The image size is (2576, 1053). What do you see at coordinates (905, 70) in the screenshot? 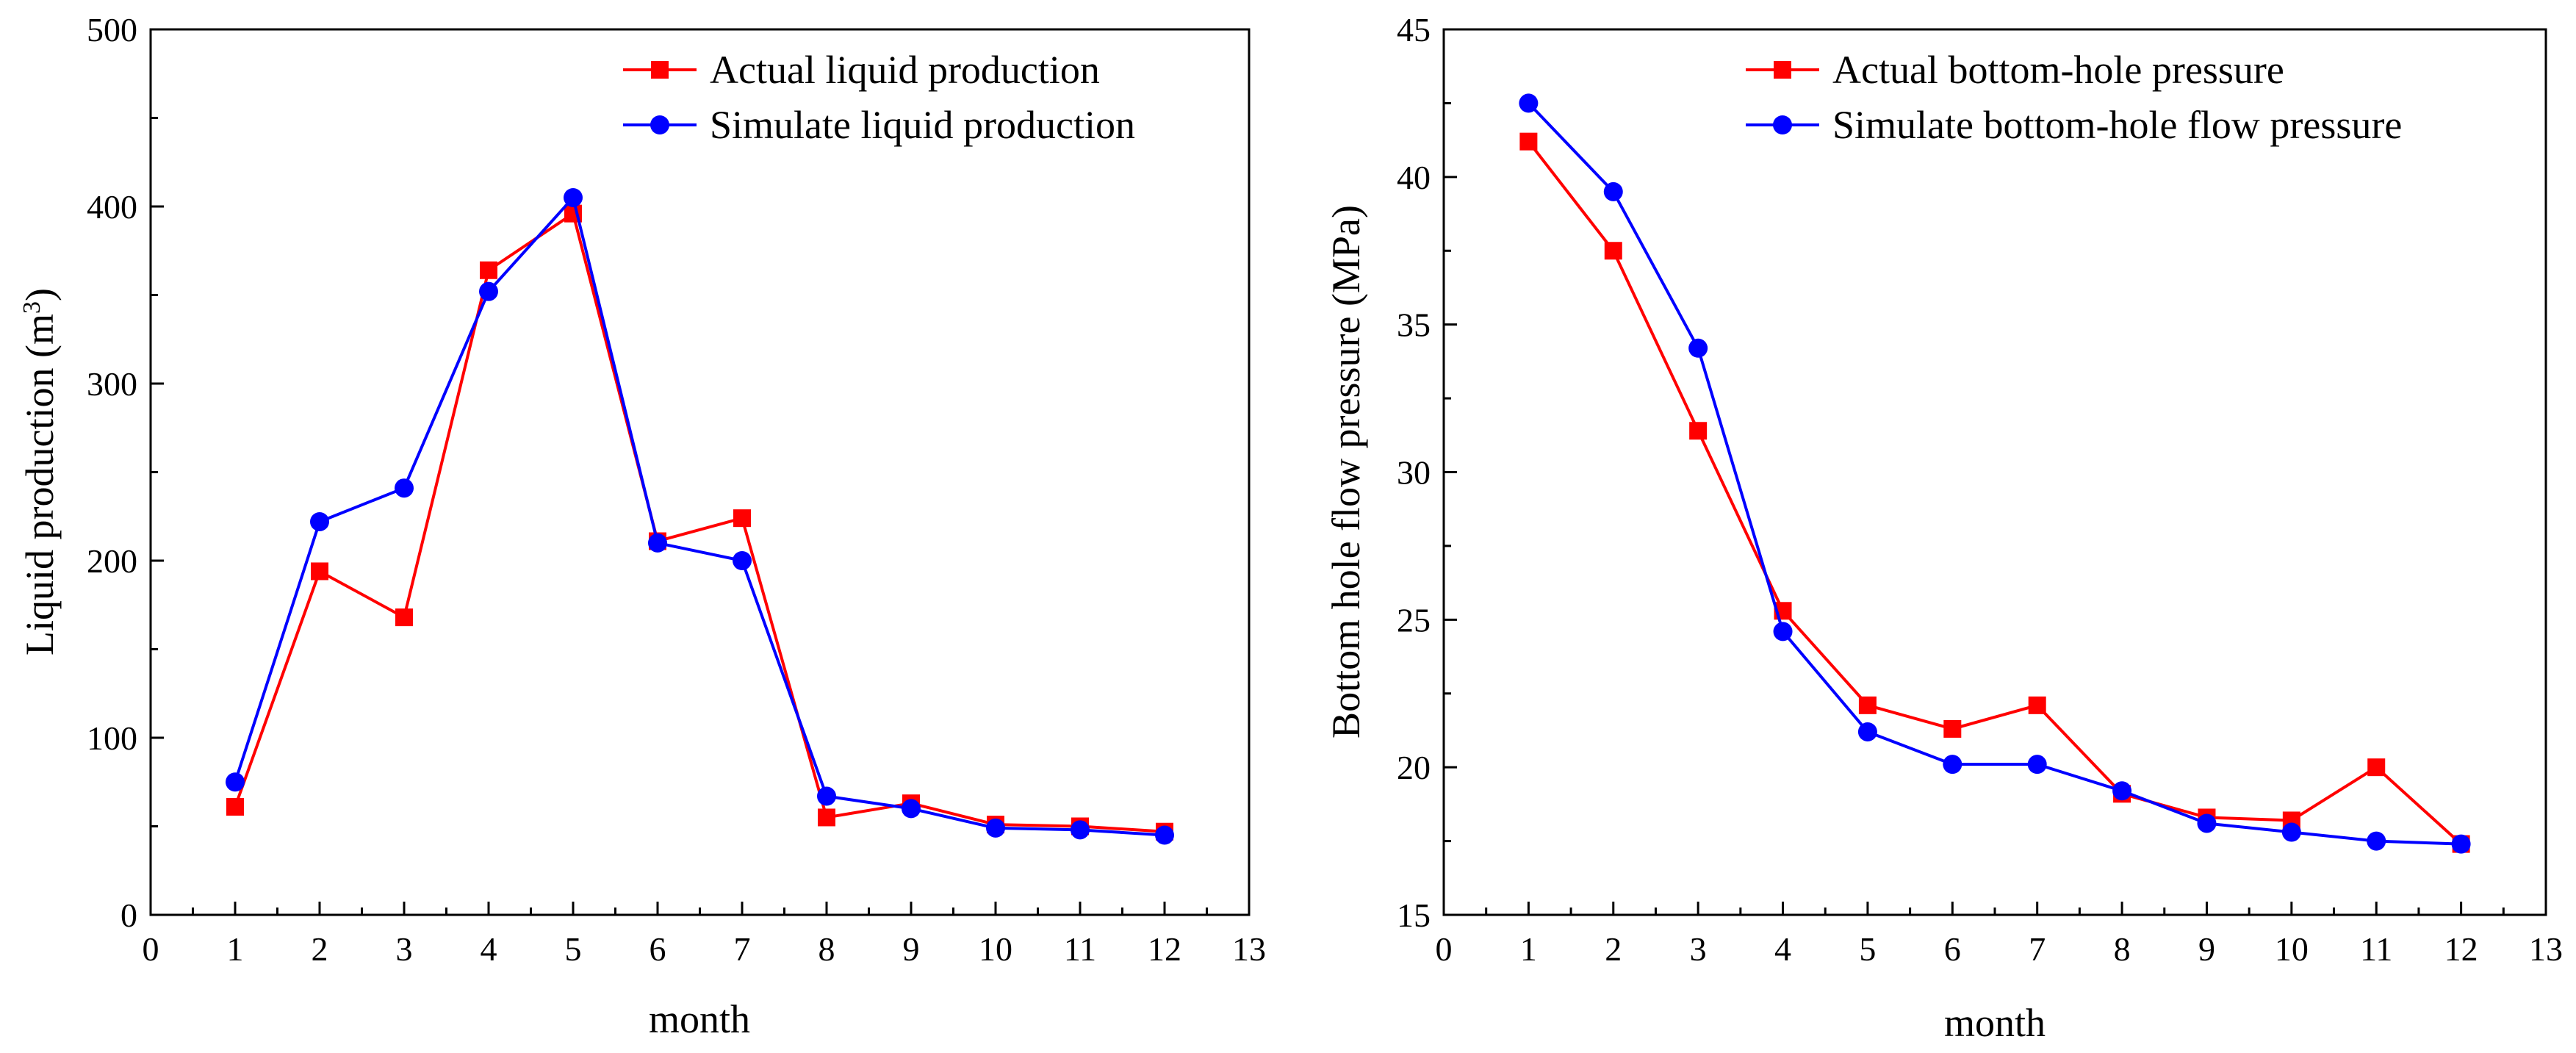
I see `legend-label: Actual liquid production` at bounding box center [905, 70].